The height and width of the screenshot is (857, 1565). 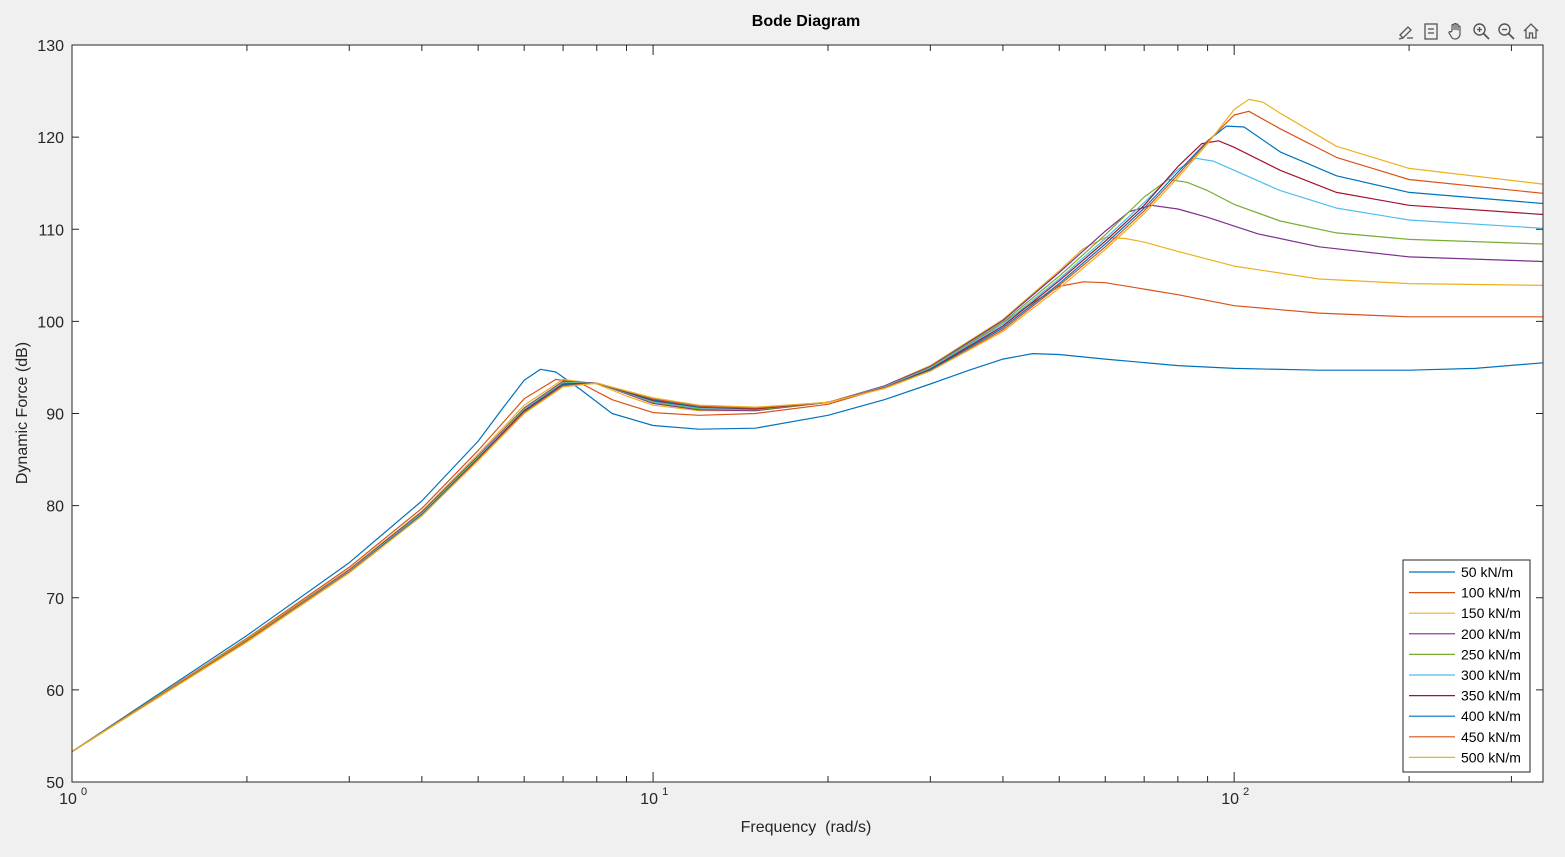 I want to click on legend-item: 200 kN/m, so click(x=1465, y=634).